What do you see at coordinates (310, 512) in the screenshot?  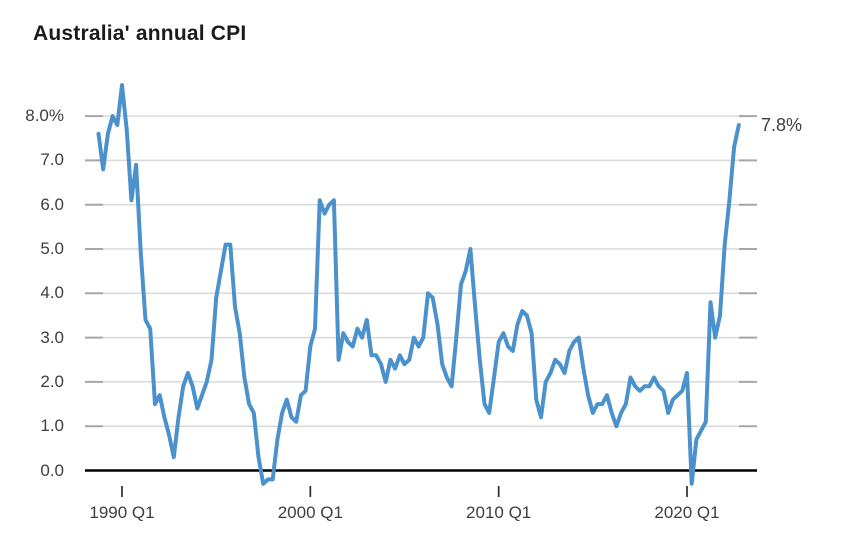 I see `x-axis-label: 2000 Q1` at bounding box center [310, 512].